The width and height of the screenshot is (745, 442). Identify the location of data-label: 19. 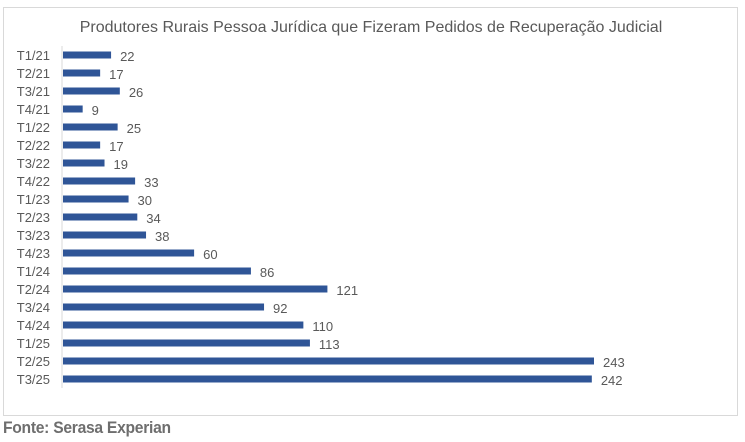
(121, 164).